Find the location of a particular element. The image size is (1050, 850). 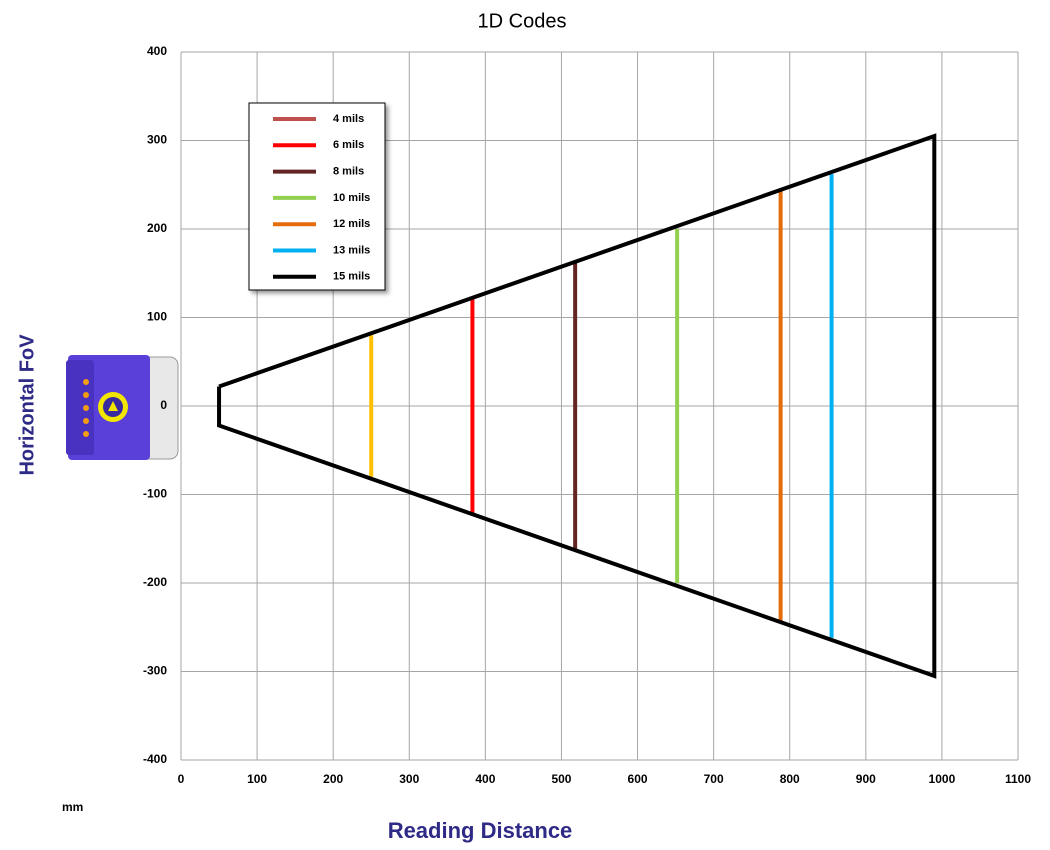

y-tick-label: -300 is located at coordinates (155, 671).